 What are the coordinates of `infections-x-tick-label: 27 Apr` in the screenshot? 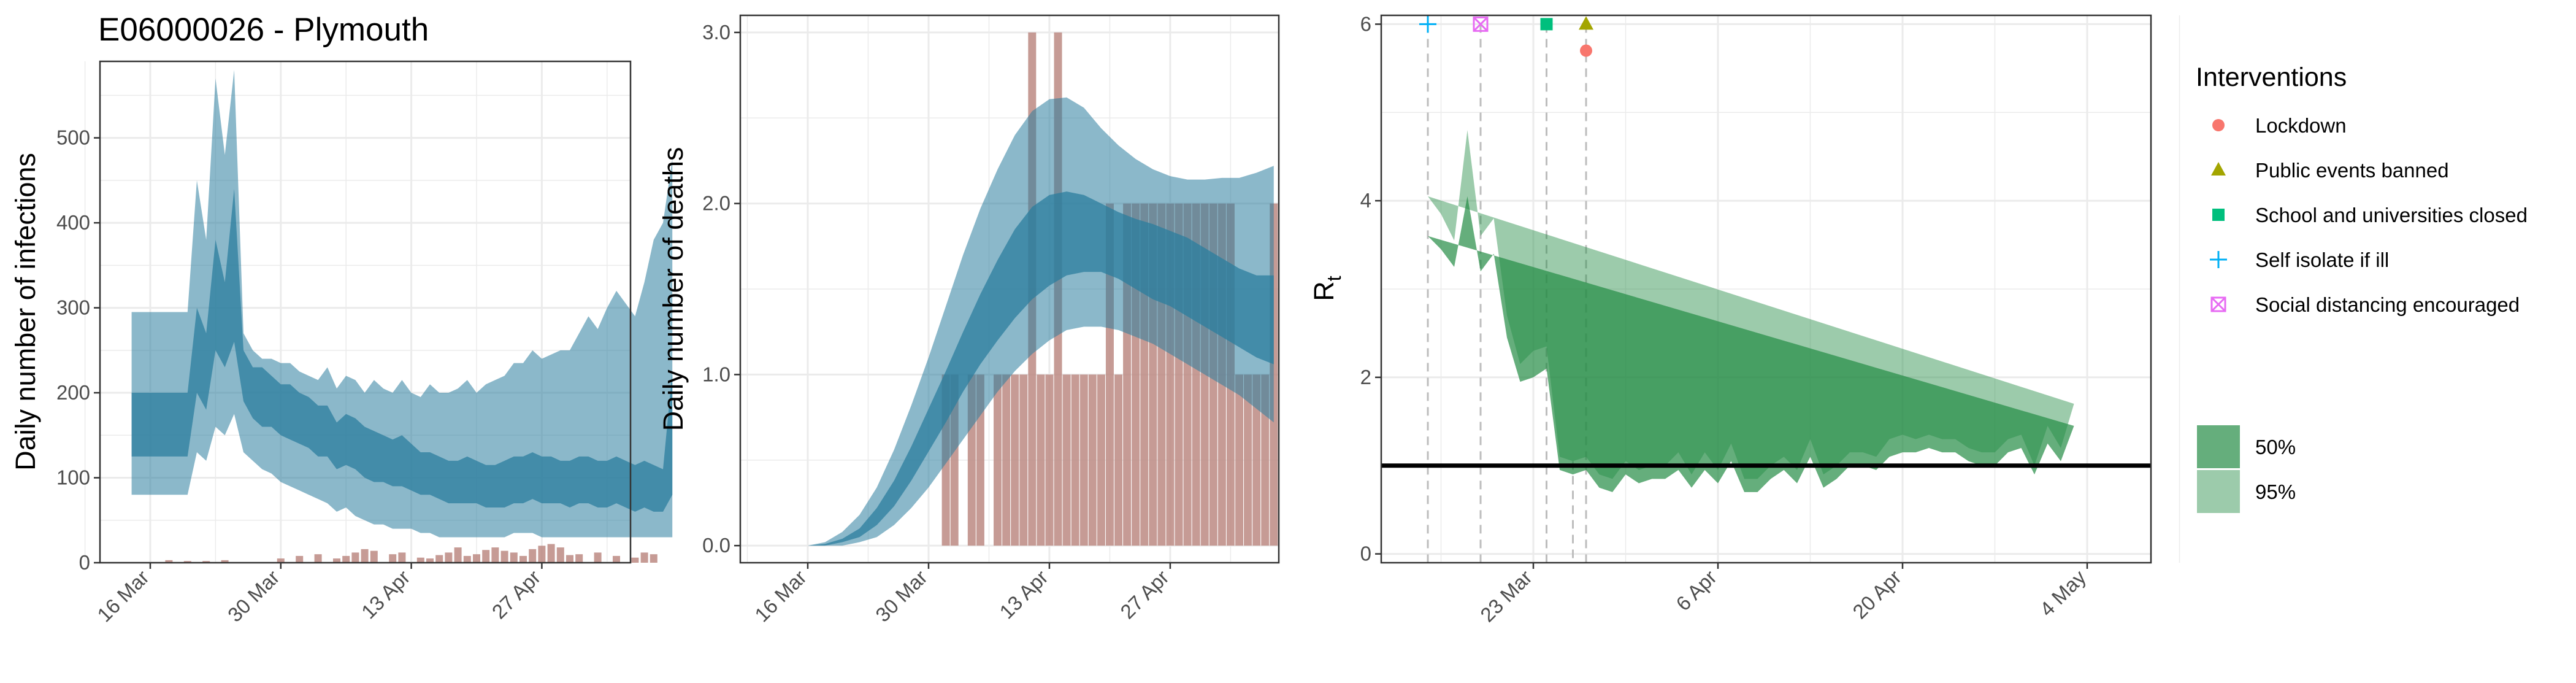 It's located at (516, 594).